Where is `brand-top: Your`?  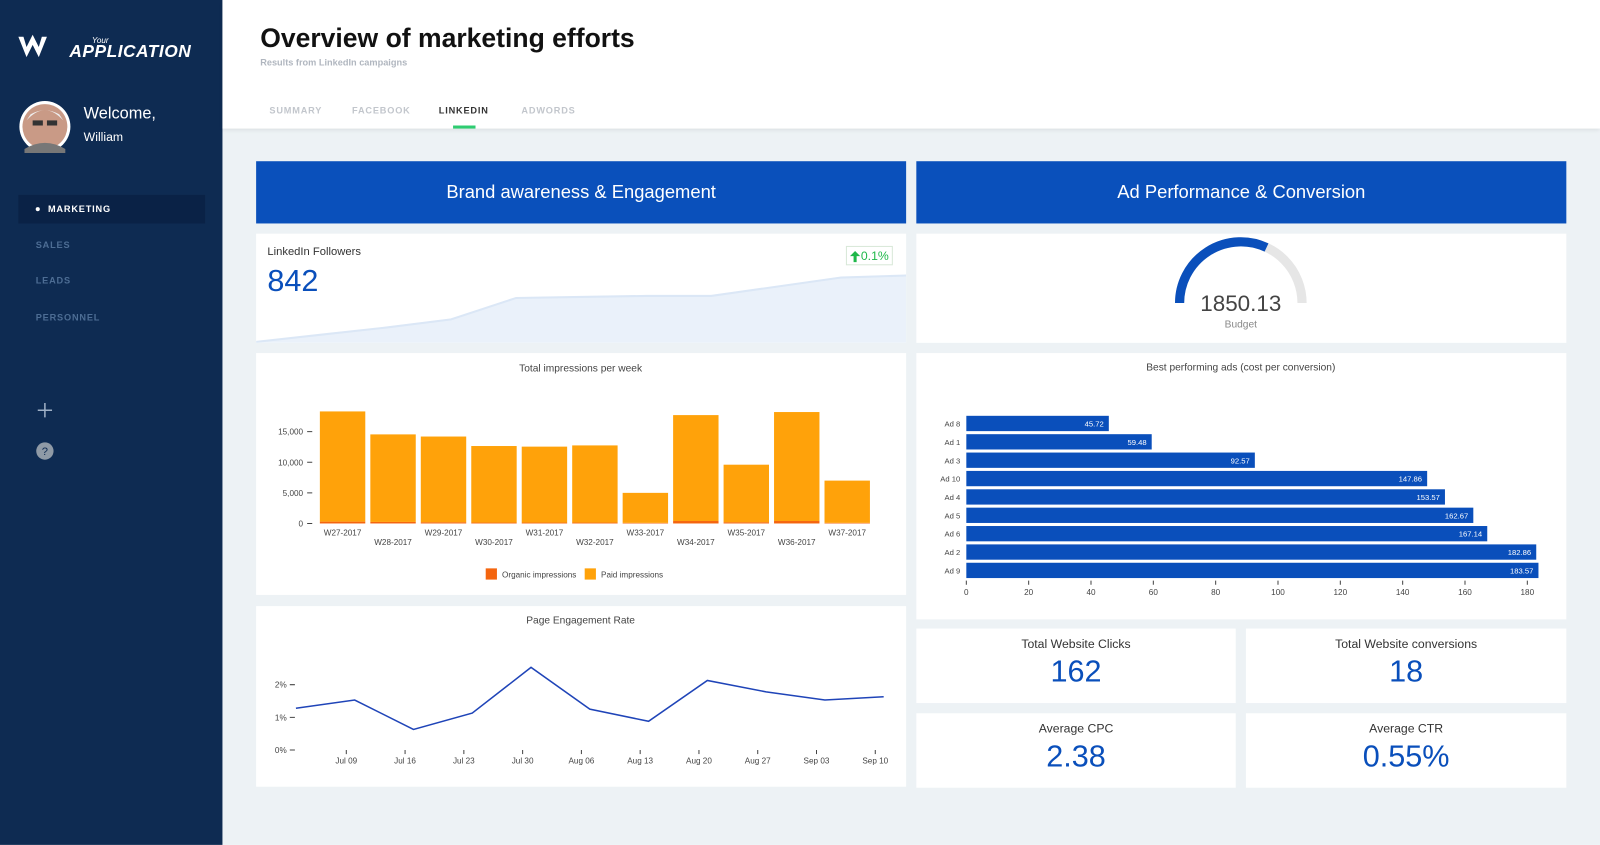
brand-top: Your is located at coordinates (100, 40).